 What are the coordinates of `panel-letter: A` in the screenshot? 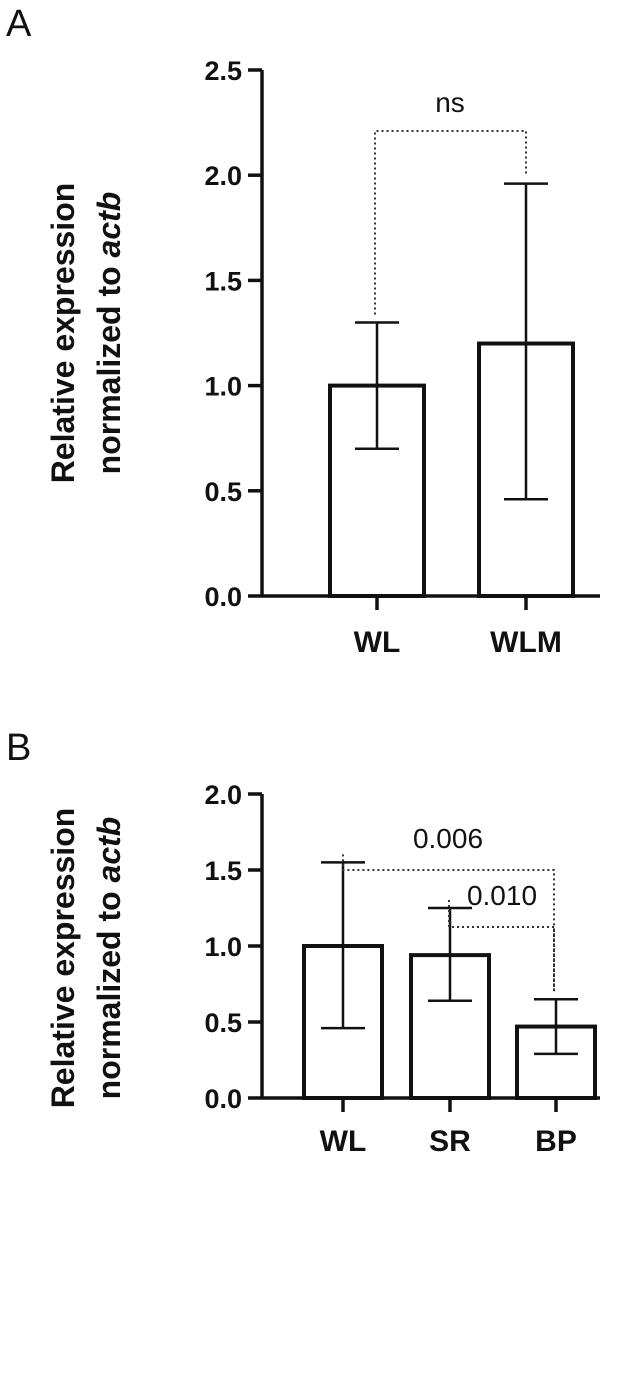 It's located at (19, 24).